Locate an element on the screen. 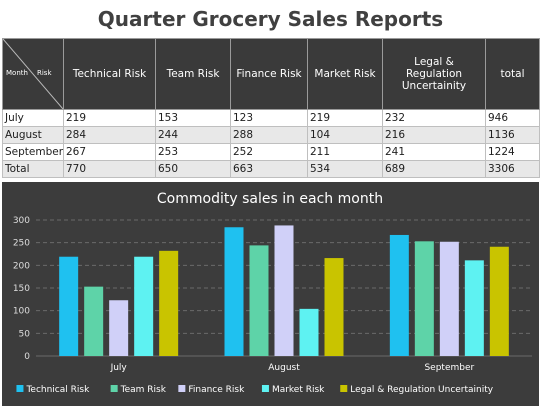 This screenshot has height=409, width=541. bar-finance-risk-july is located at coordinates (119, 328).